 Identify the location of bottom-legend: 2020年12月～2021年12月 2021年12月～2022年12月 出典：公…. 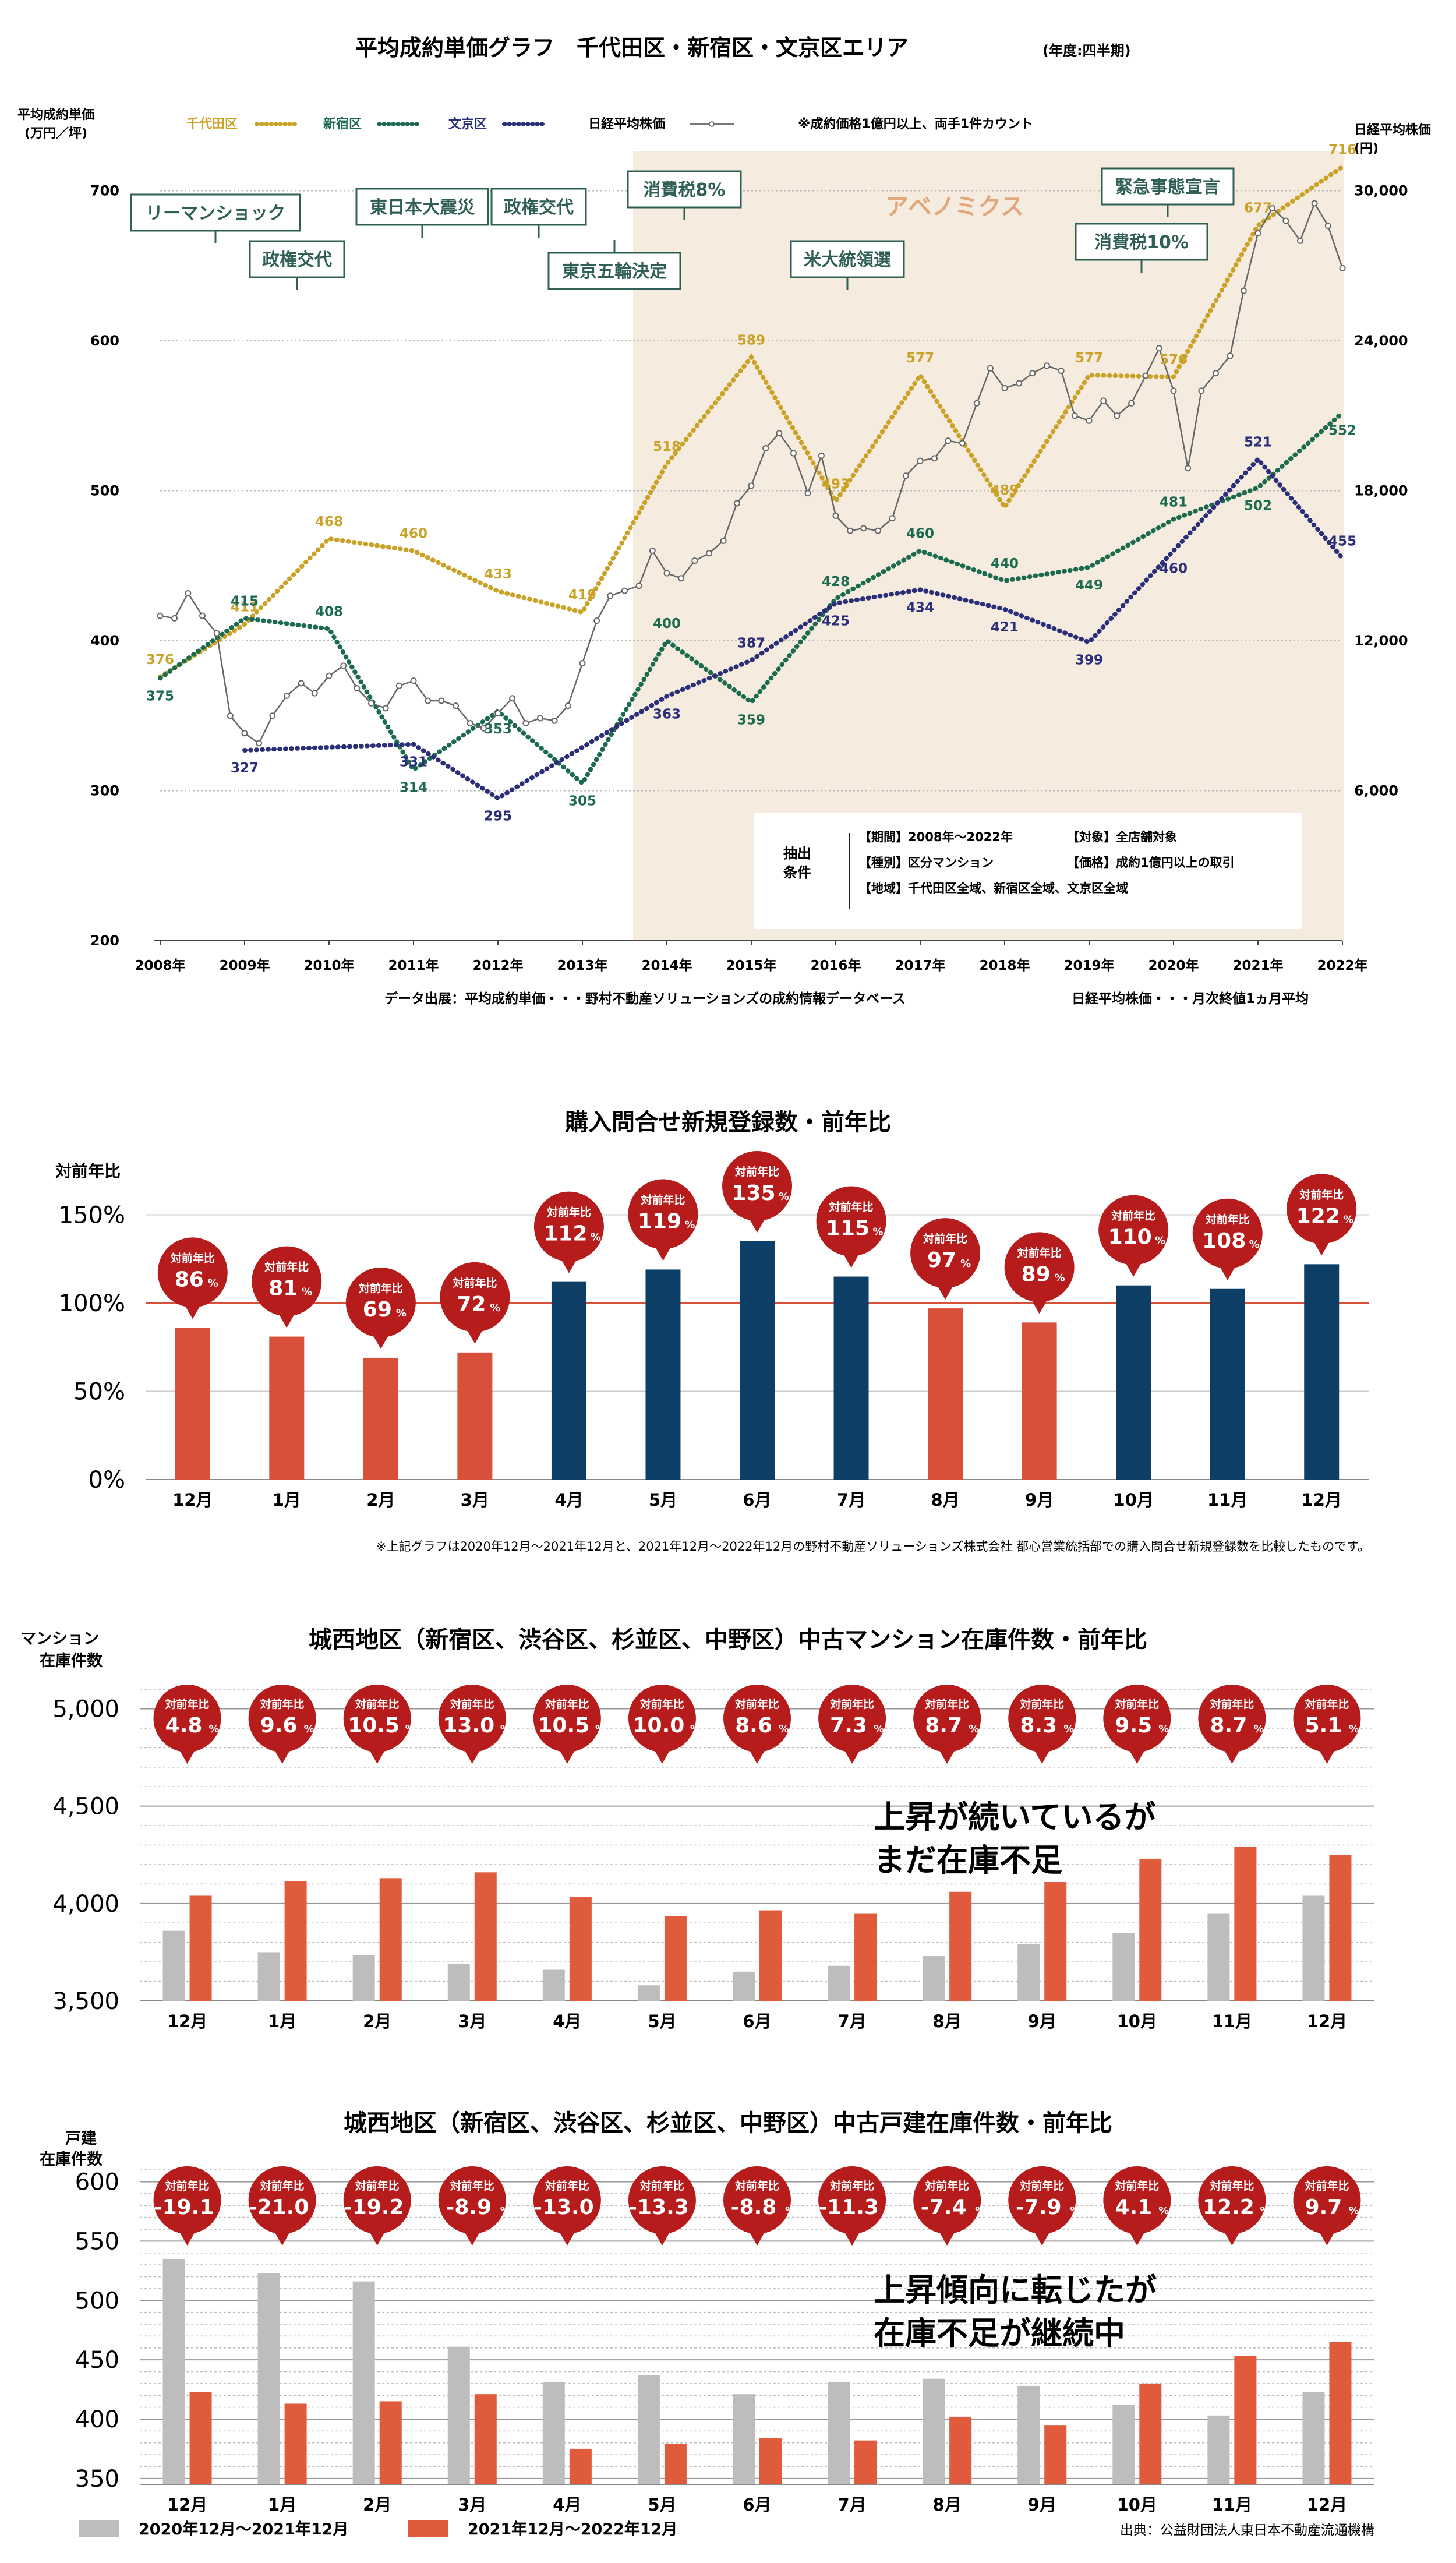
(726, 2529).